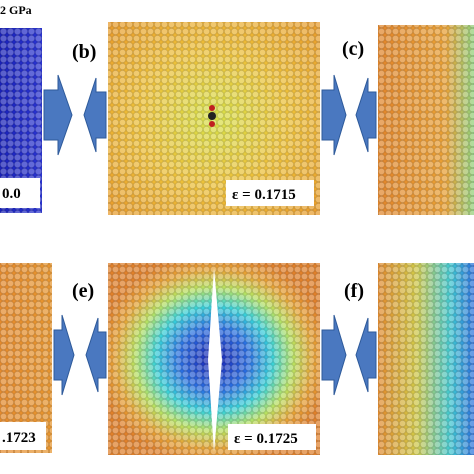 The width and height of the screenshot is (474, 474). What do you see at coordinates (266, 439) in the screenshot?
I see `strain-label: ε = 0.1725` at bounding box center [266, 439].